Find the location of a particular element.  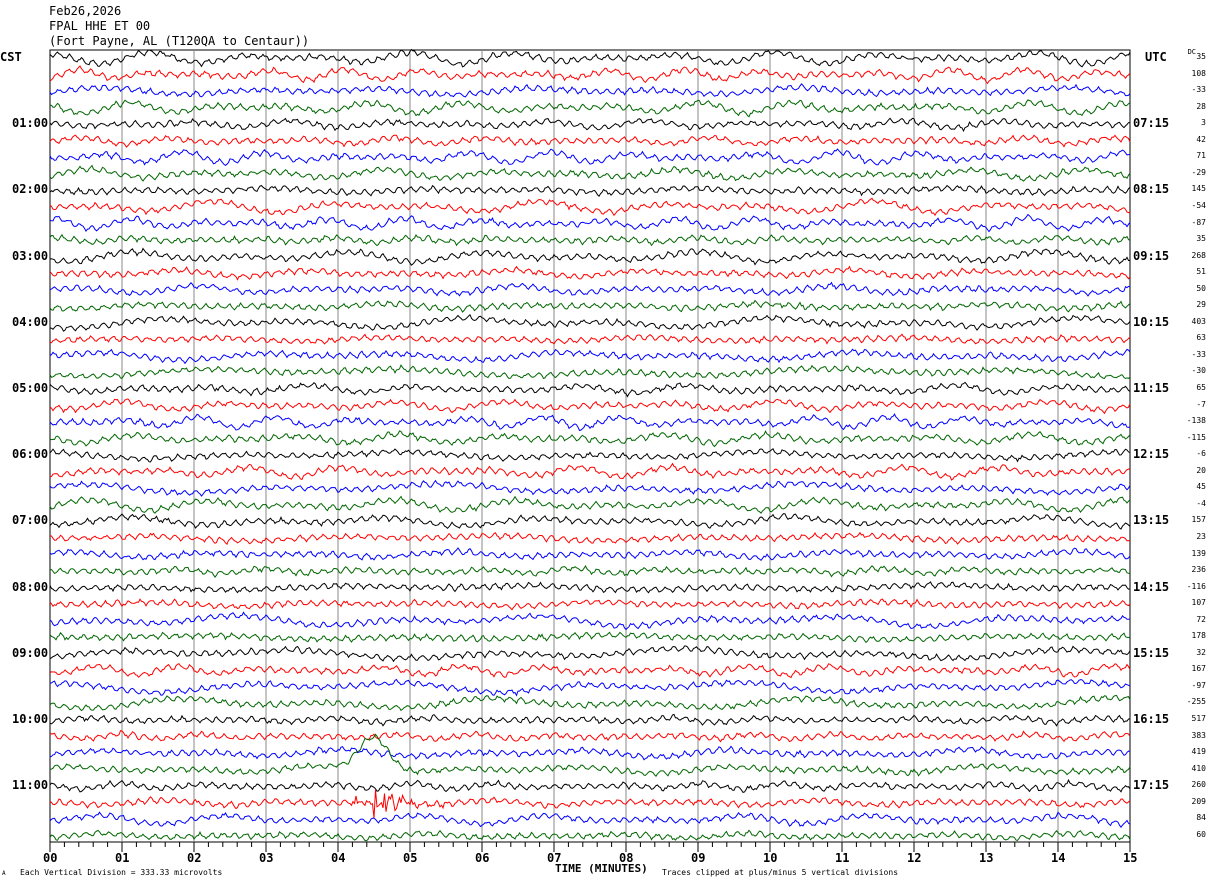

dc-offset: 63 is located at coordinates (1201, 338).